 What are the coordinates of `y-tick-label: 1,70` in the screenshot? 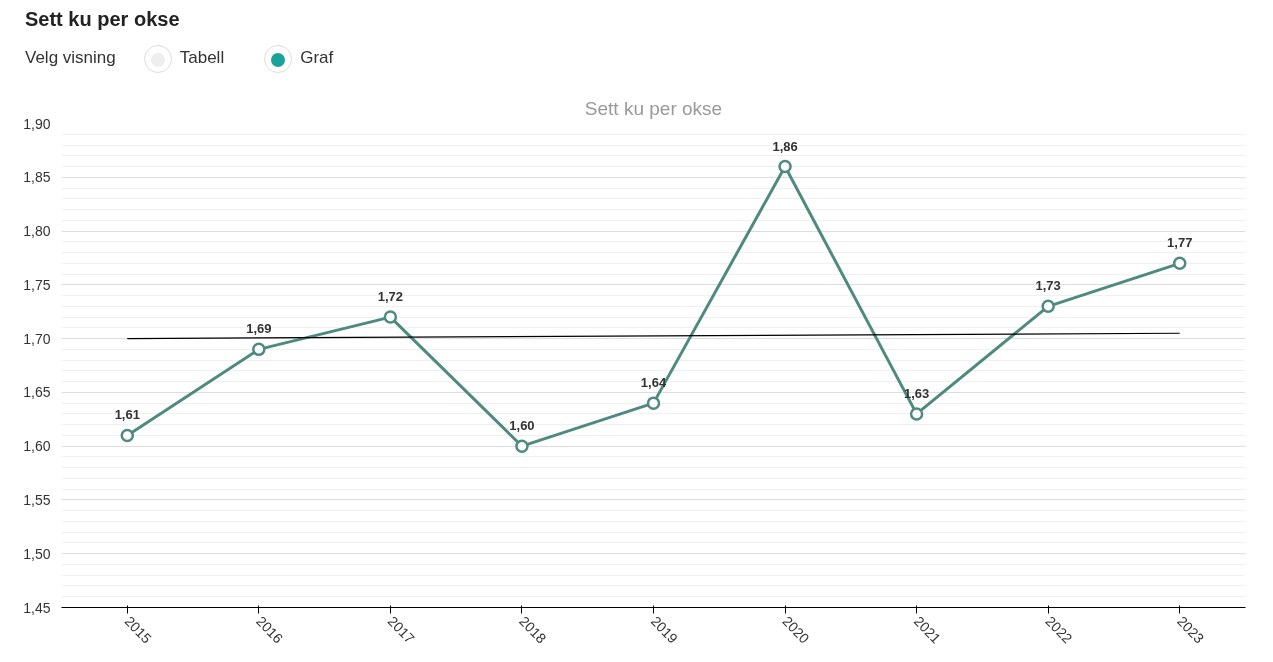 It's located at (37, 338).